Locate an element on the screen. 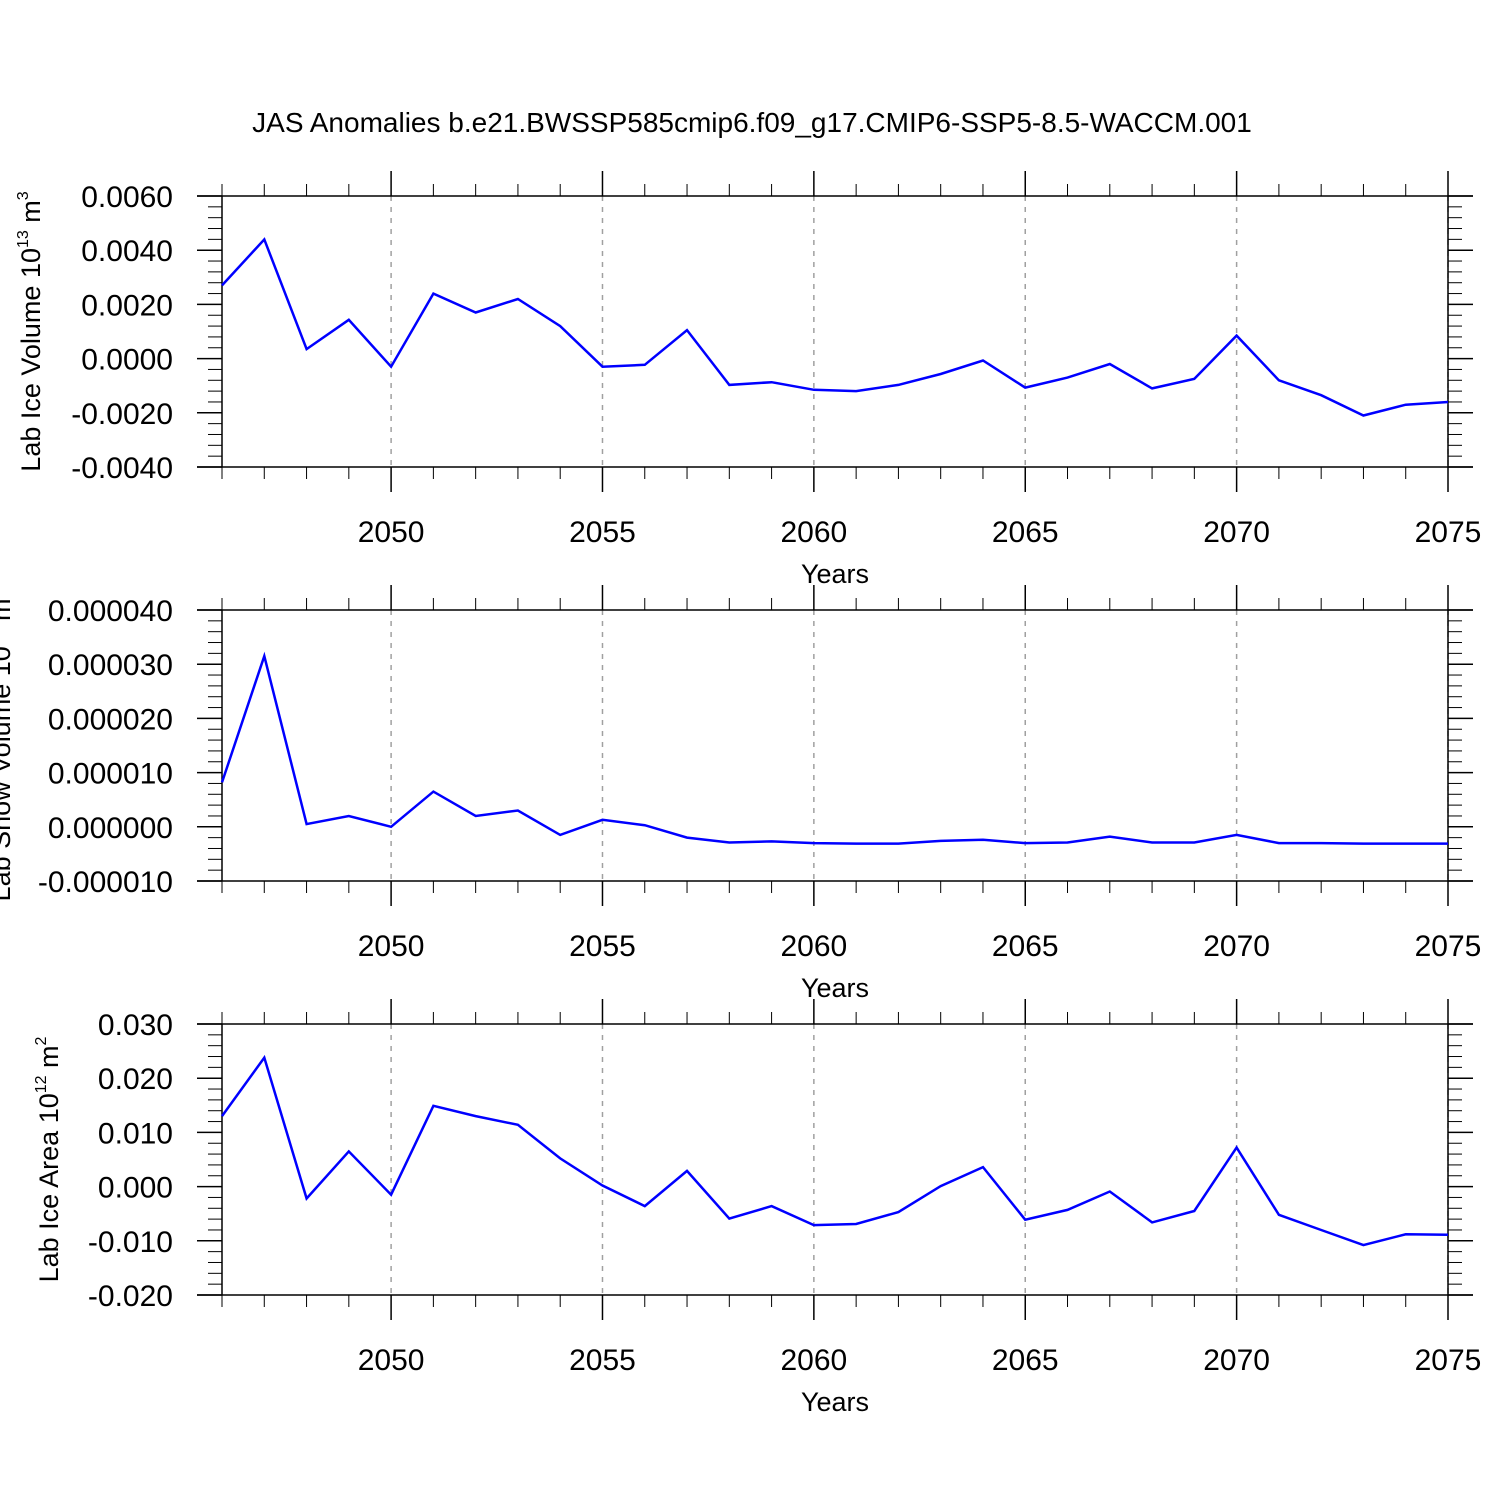 The image size is (1500, 1500). y-axis-label-main: Lab Snow Volume 10 is located at coordinates (8, 773).